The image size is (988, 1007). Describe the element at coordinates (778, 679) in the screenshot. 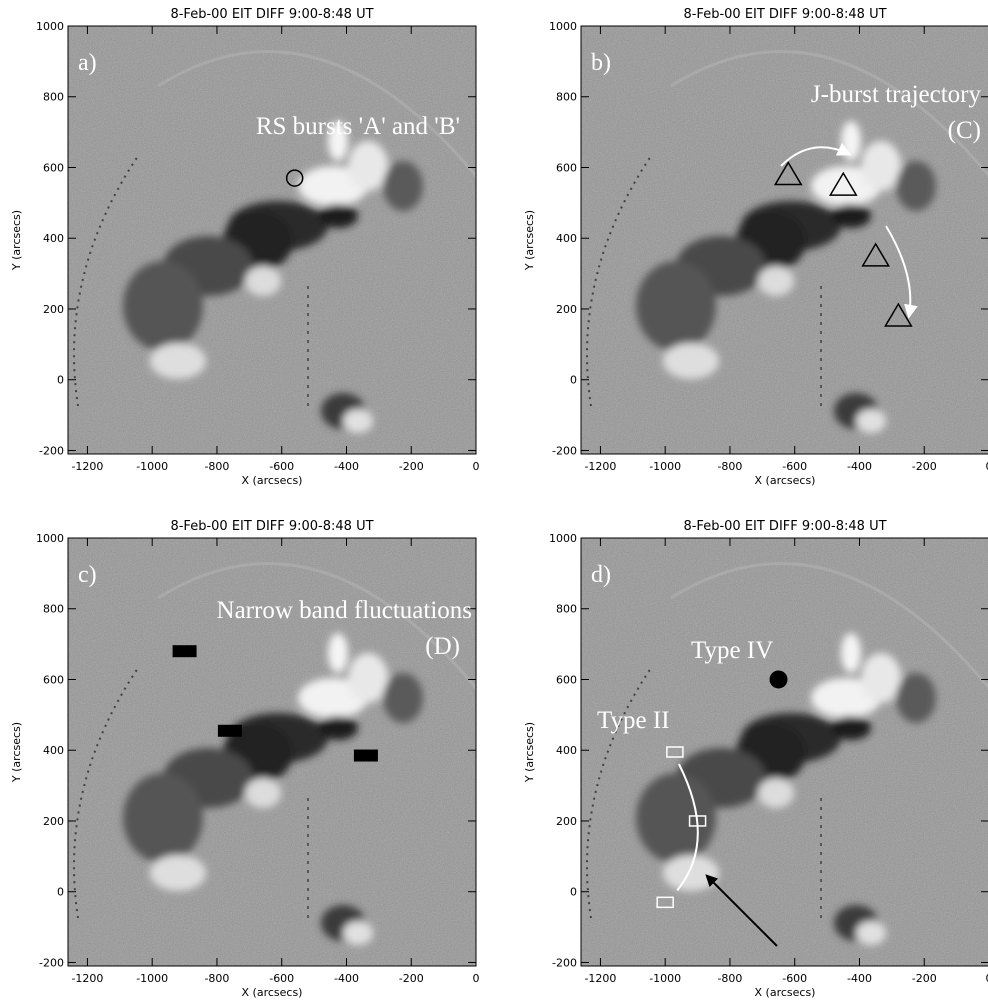

I see `type-iv-marker` at that location.